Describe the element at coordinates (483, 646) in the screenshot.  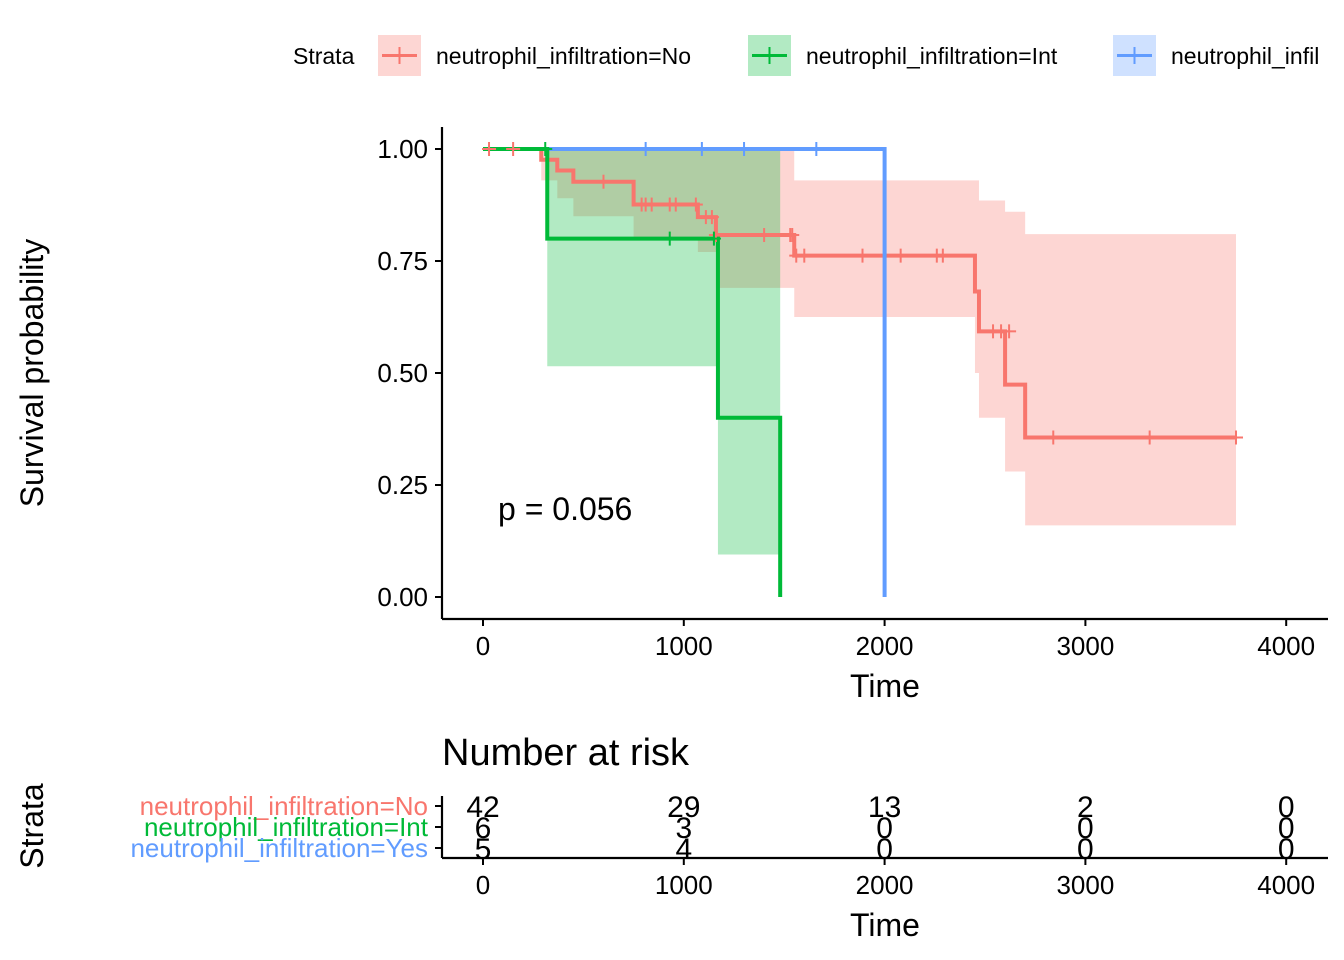
I see `x-tick-label: 0` at that location.